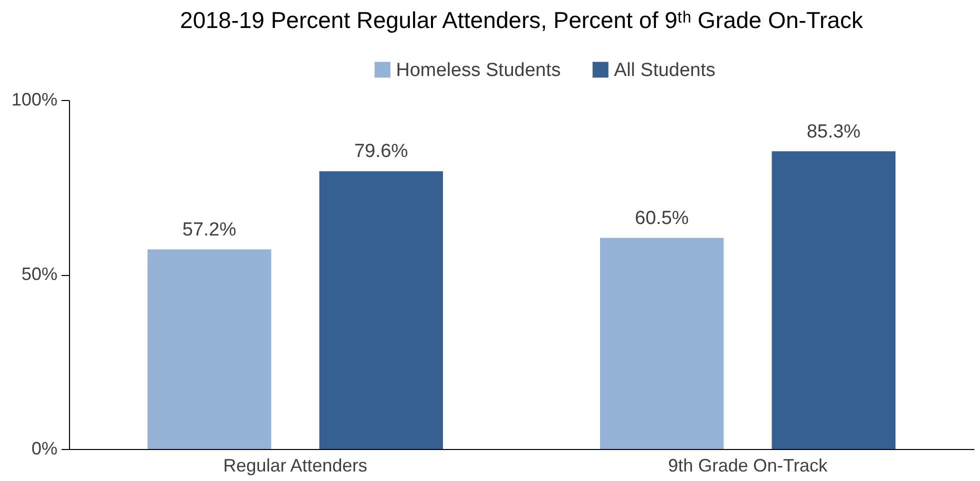  I want to click on data-label: 57.2%, so click(209, 229).